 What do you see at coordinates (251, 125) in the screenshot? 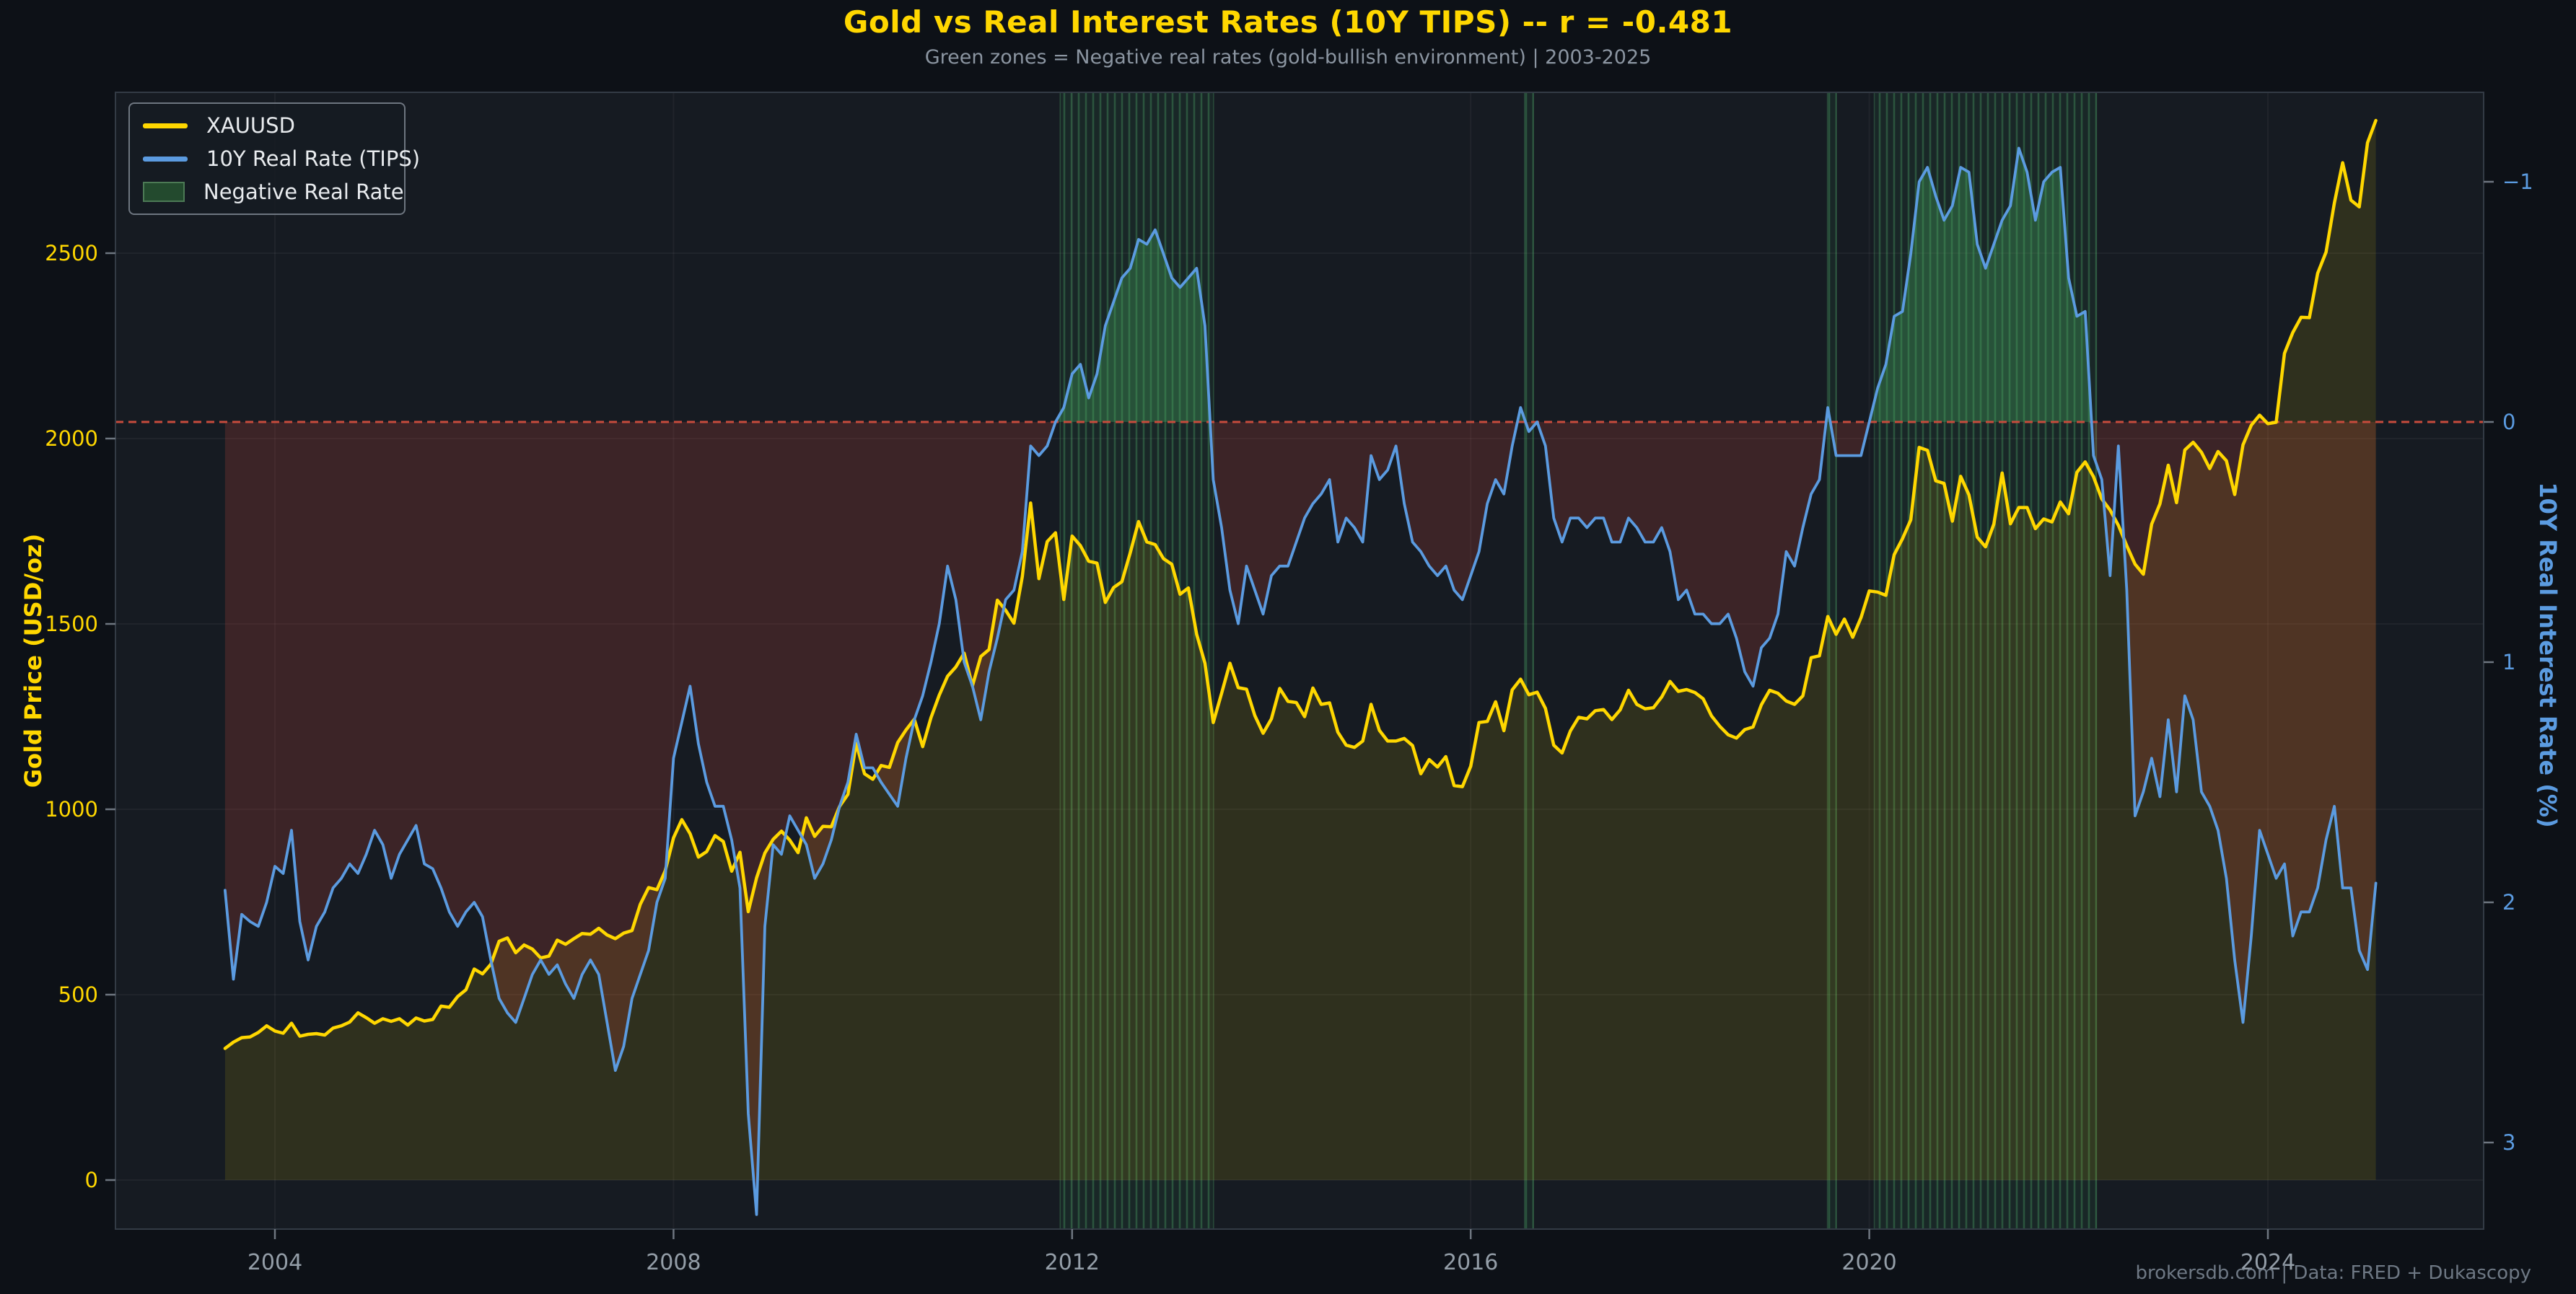
I see `legend-label: XAUUSD` at bounding box center [251, 125].